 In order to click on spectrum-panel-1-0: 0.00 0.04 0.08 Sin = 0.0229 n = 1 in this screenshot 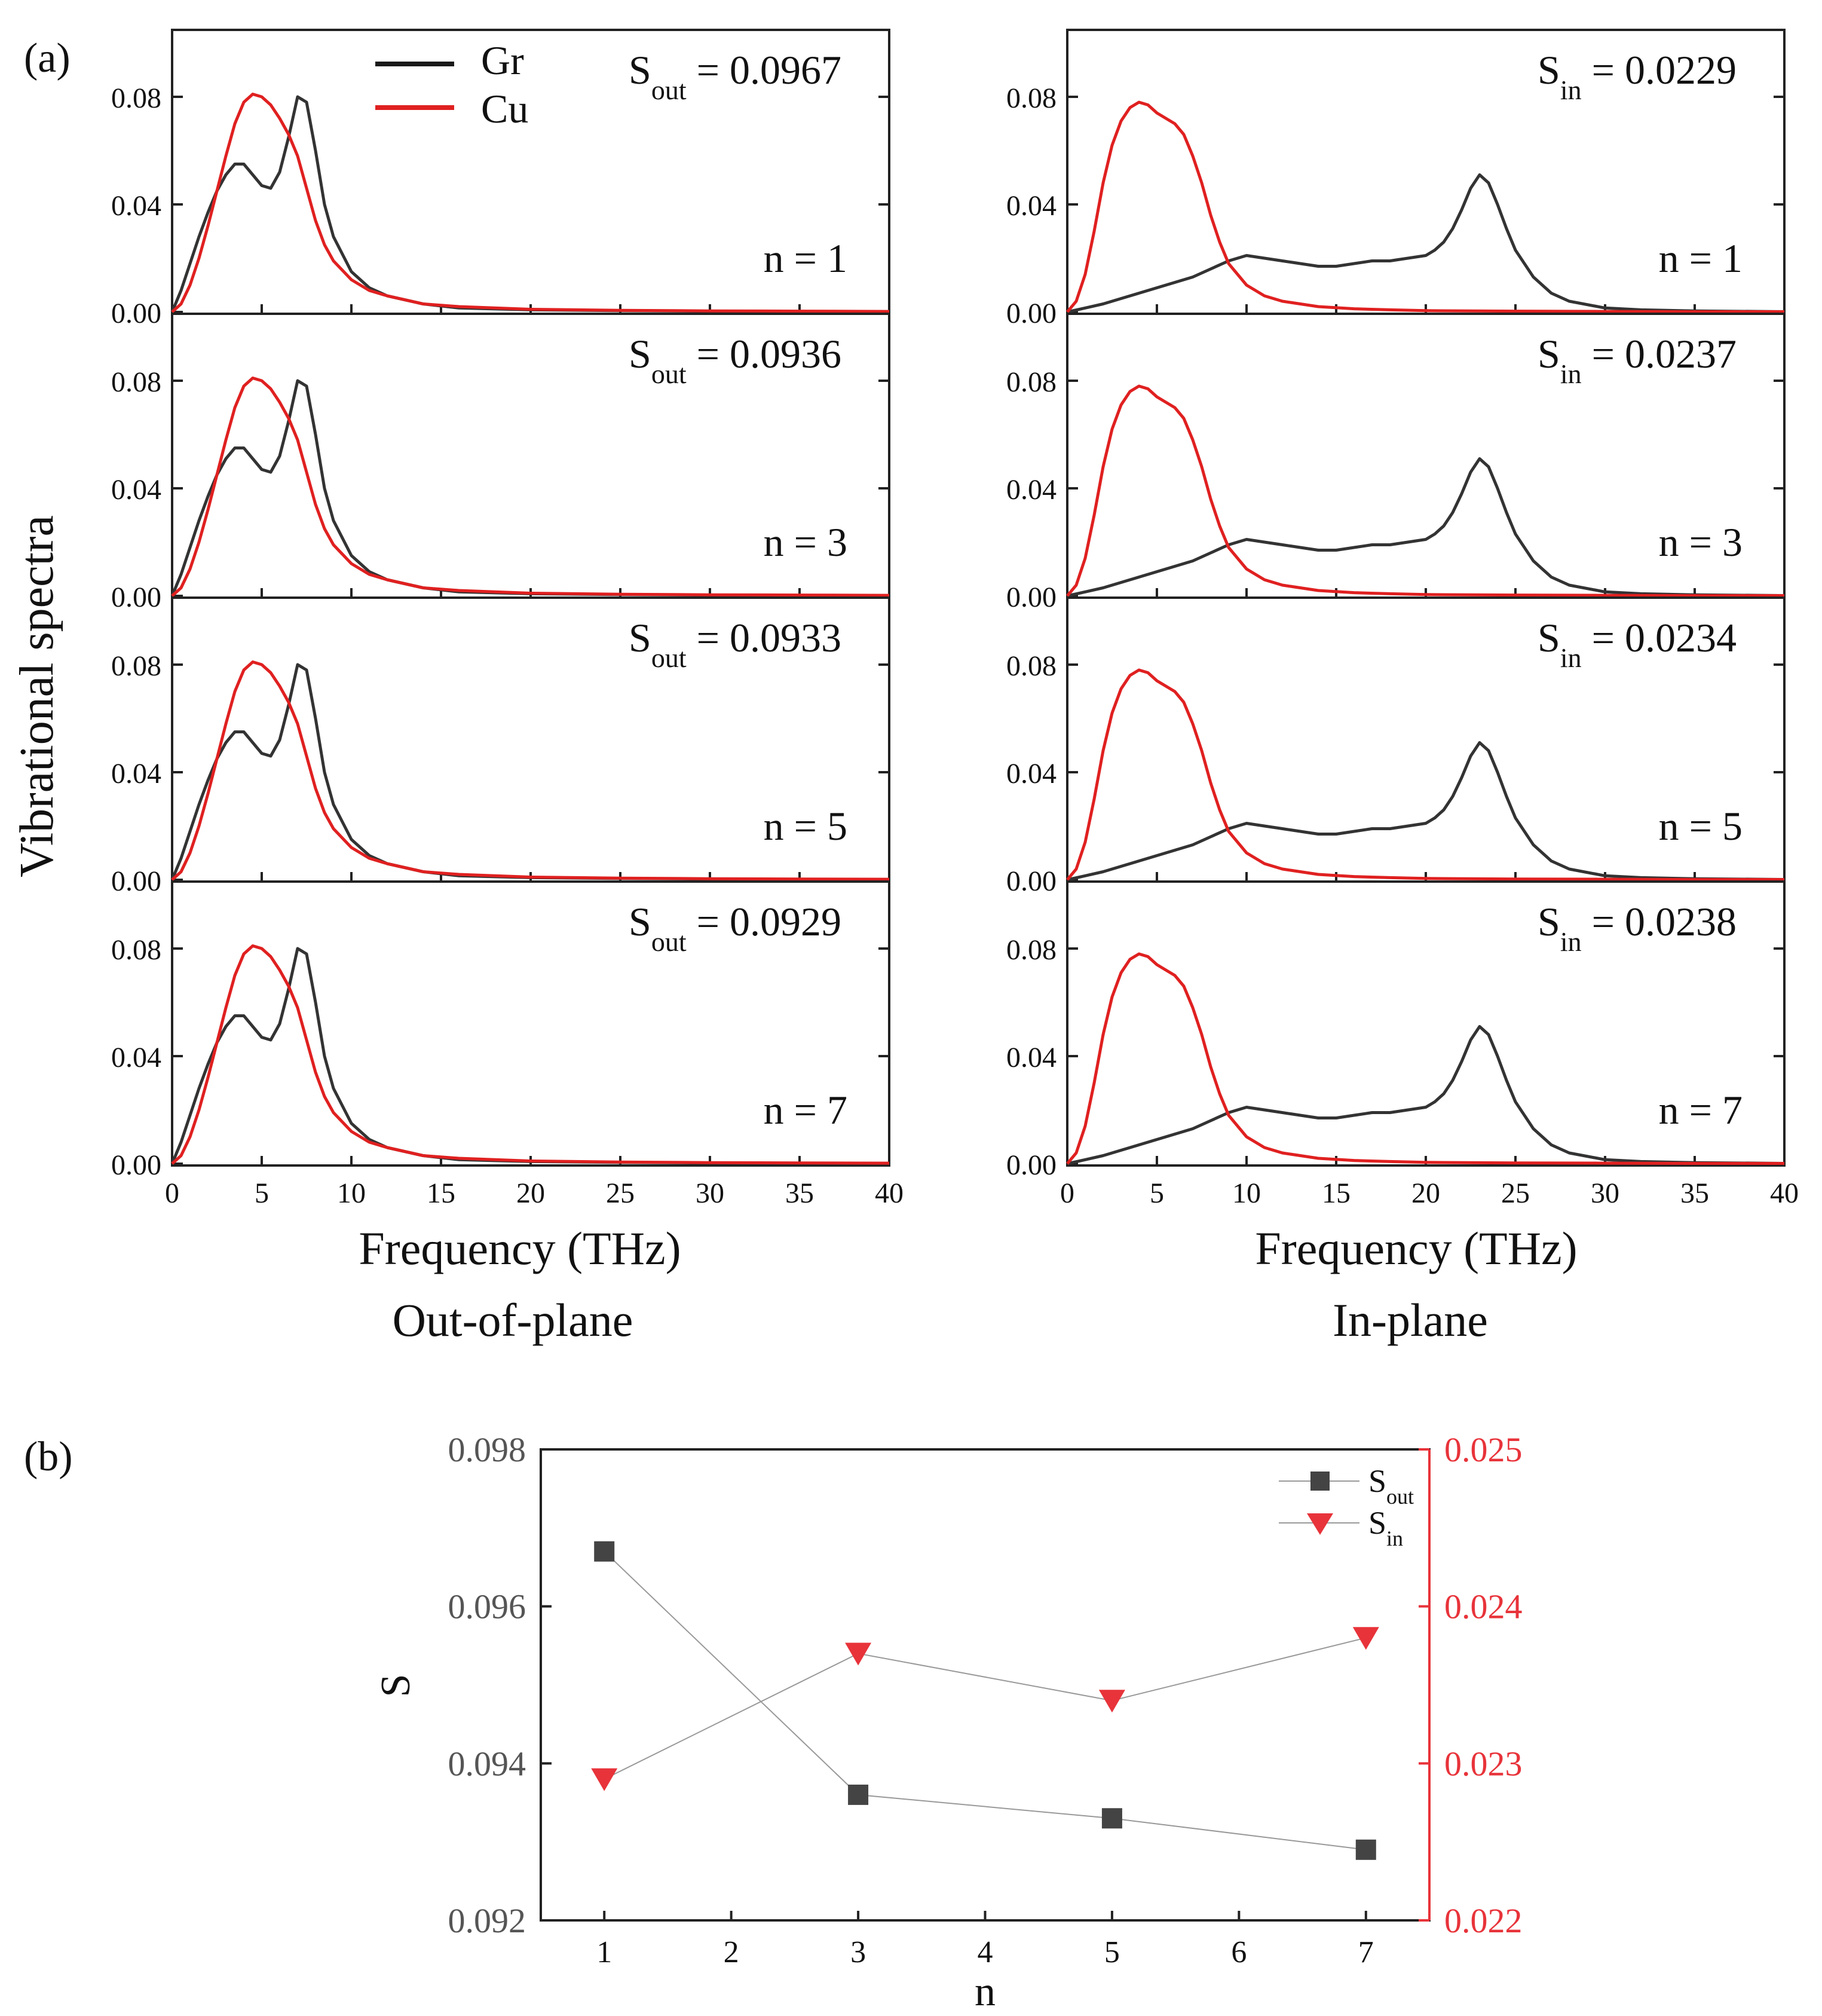, I will do `click(1396, 179)`.